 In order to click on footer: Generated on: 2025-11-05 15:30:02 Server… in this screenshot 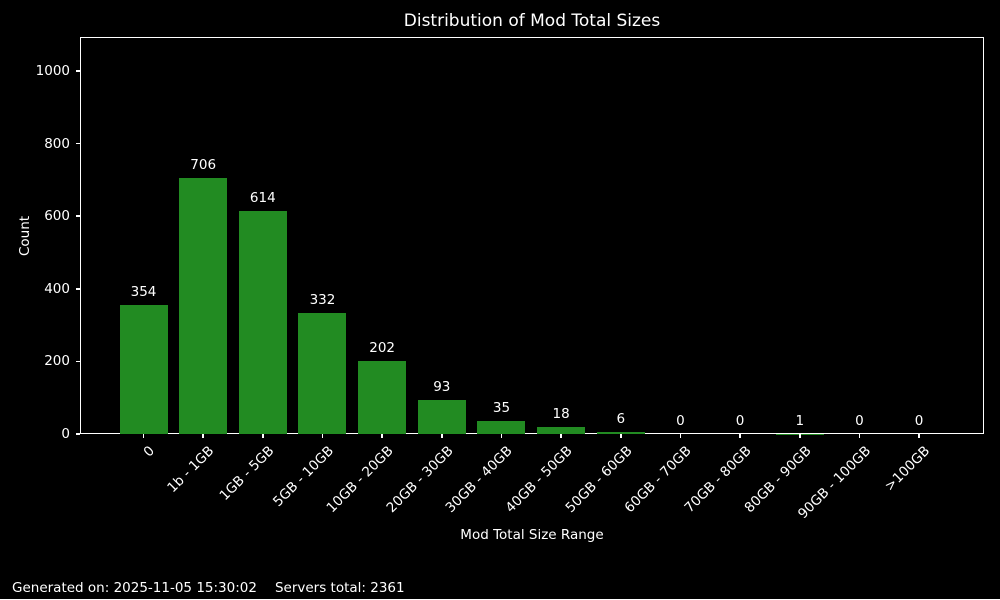, I will do `click(208, 588)`.